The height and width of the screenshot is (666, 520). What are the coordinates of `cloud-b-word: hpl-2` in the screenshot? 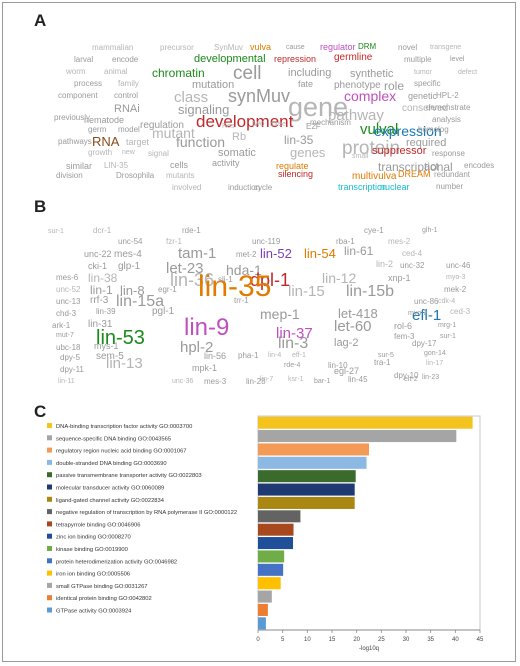 It's located at (197, 347).